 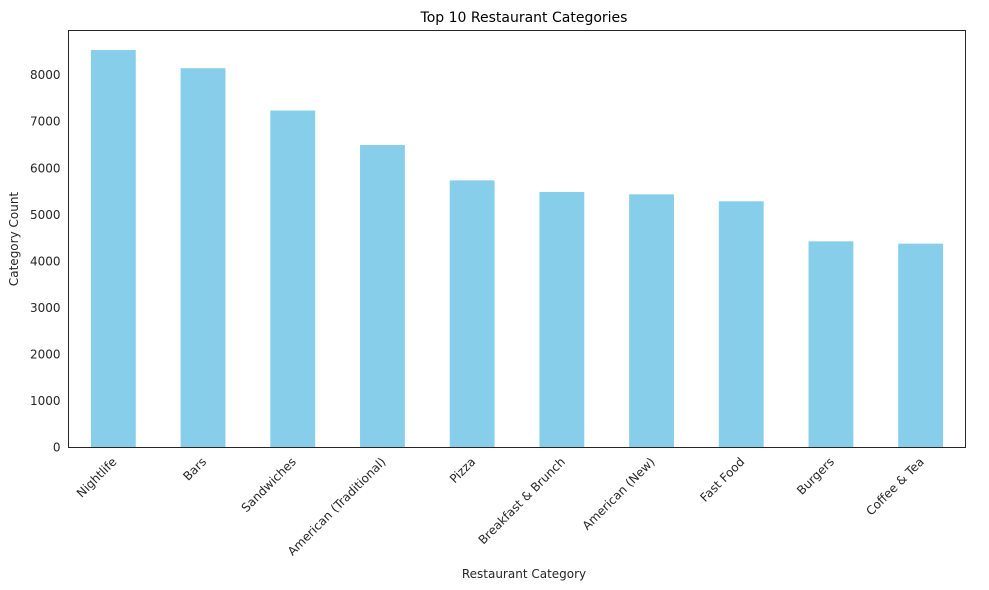 What do you see at coordinates (45, 168) in the screenshot?
I see `y-tick-label: 6000` at bounding box center [45, 168].